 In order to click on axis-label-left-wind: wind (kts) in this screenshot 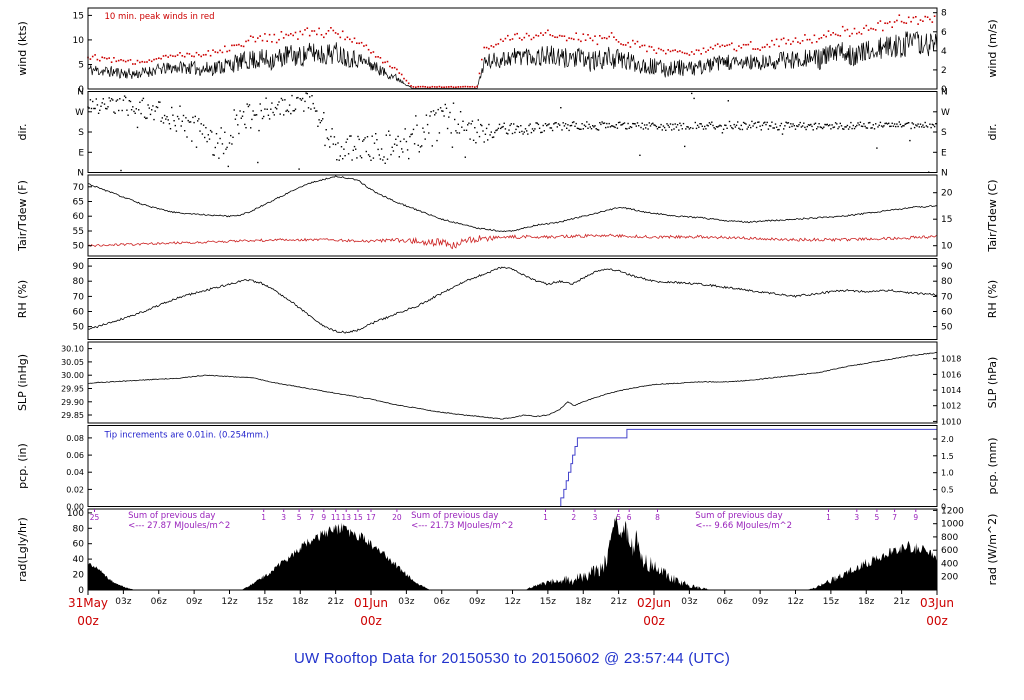, I will do `click(22, 48)`.